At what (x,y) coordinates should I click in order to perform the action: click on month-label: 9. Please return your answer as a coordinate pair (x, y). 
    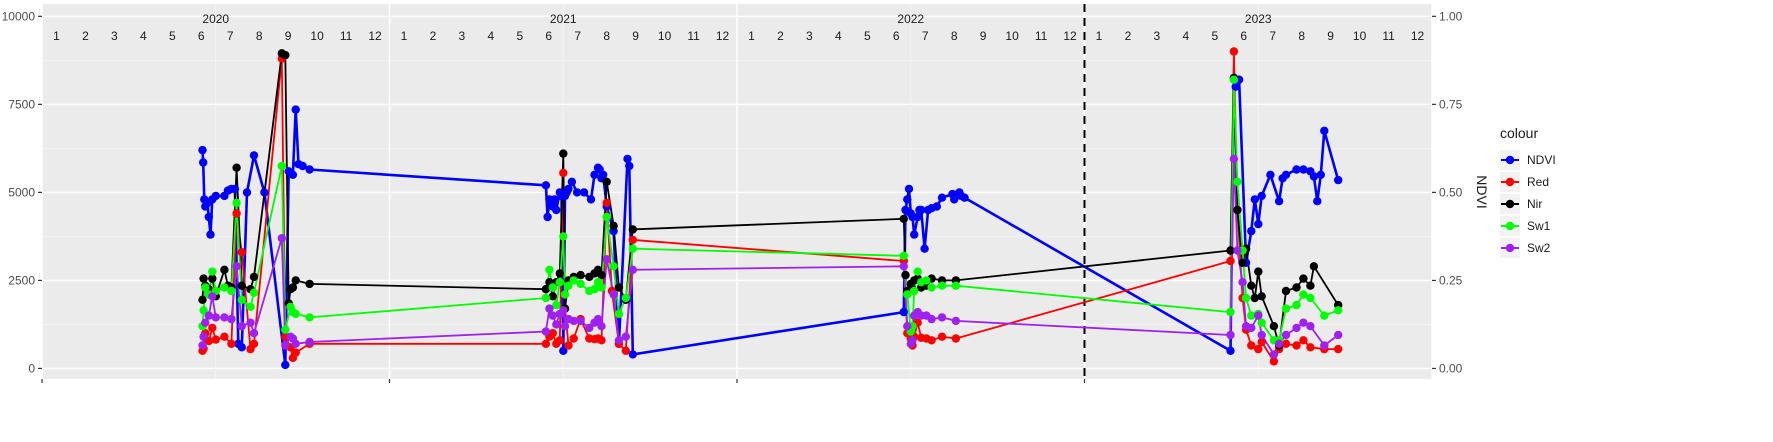
    Looking at the image, I should click on (1330, 36).